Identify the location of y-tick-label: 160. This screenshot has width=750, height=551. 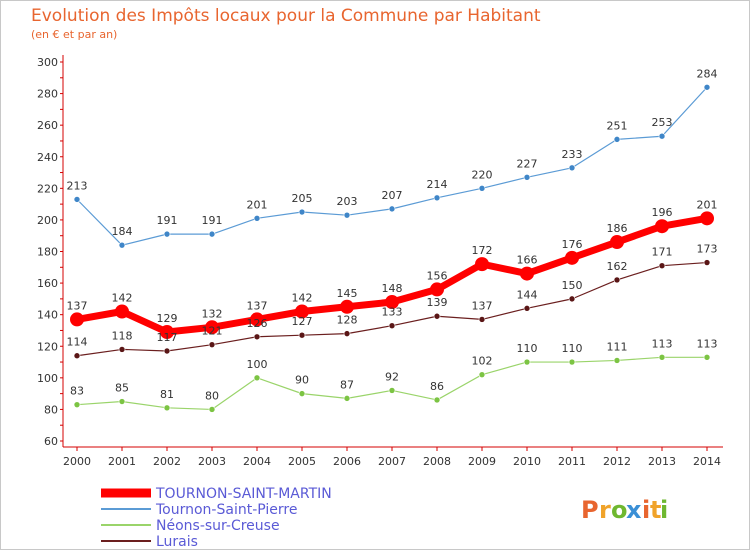
(47, 283).